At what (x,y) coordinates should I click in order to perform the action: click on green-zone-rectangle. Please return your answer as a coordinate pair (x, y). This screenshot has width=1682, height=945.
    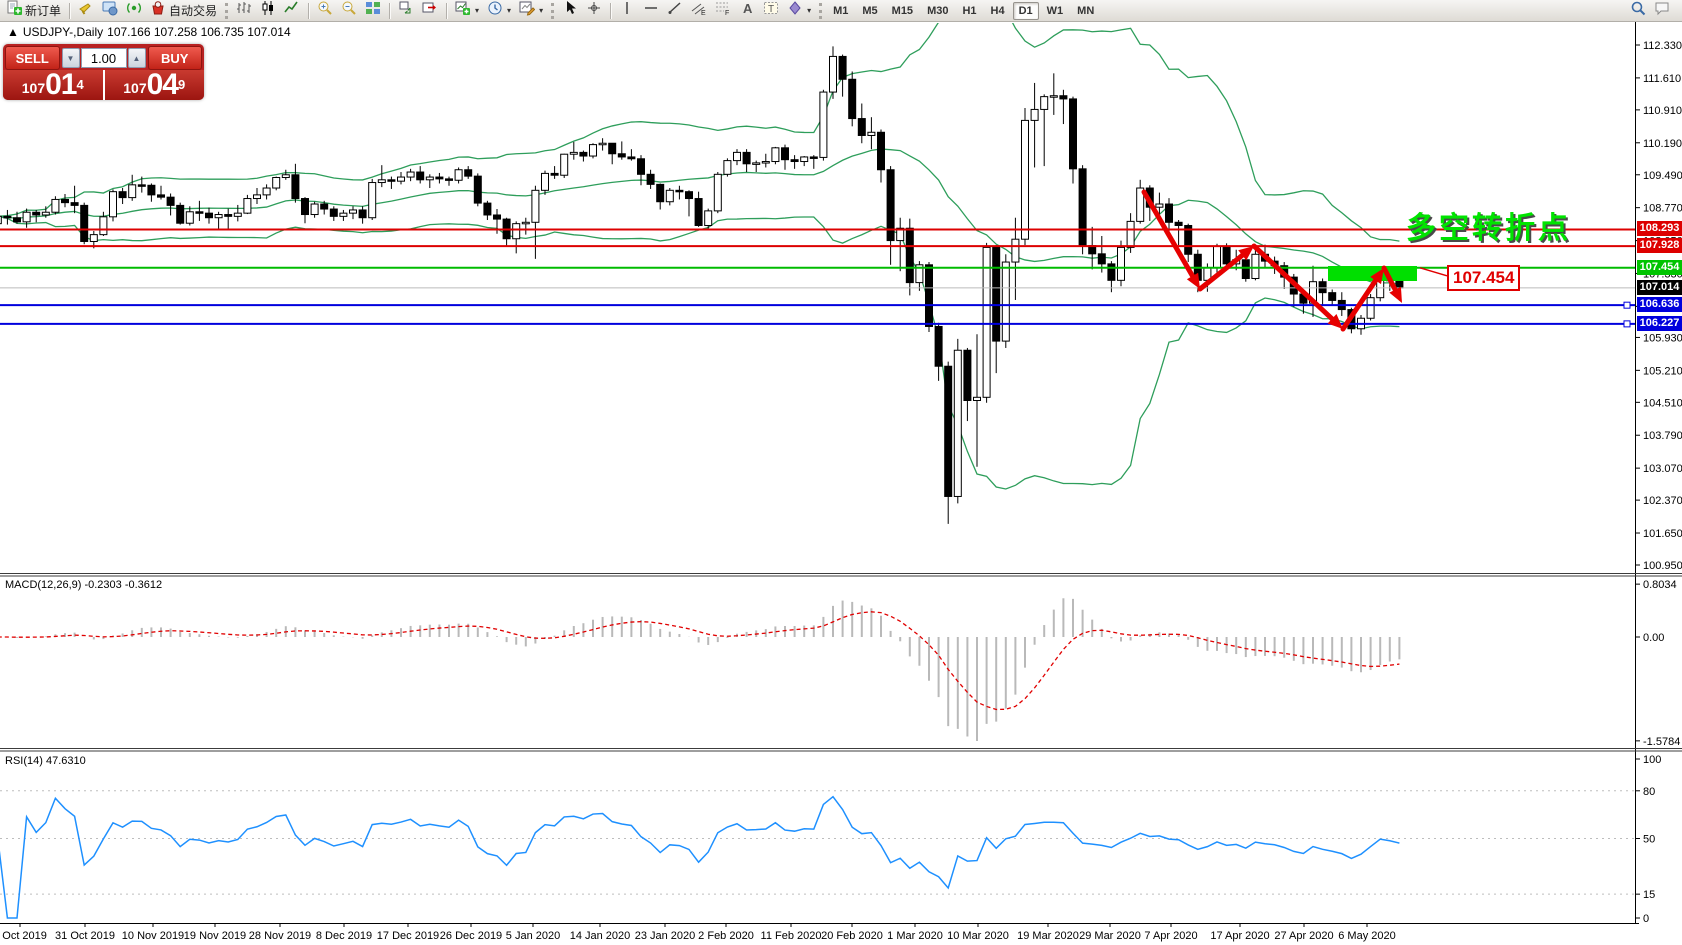
    Looking at the image, I should click on (1372, 273).